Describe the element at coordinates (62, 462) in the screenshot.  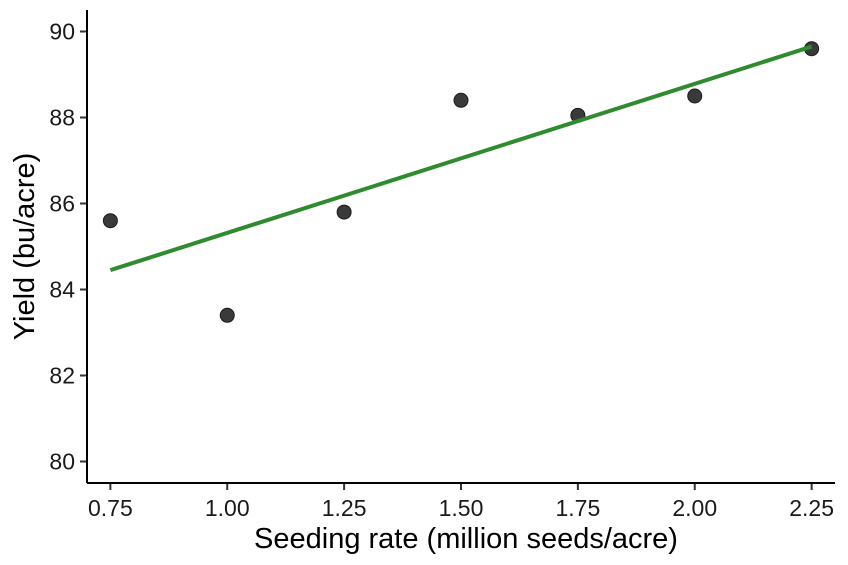
I see `y-tick-label: 80` at that location.